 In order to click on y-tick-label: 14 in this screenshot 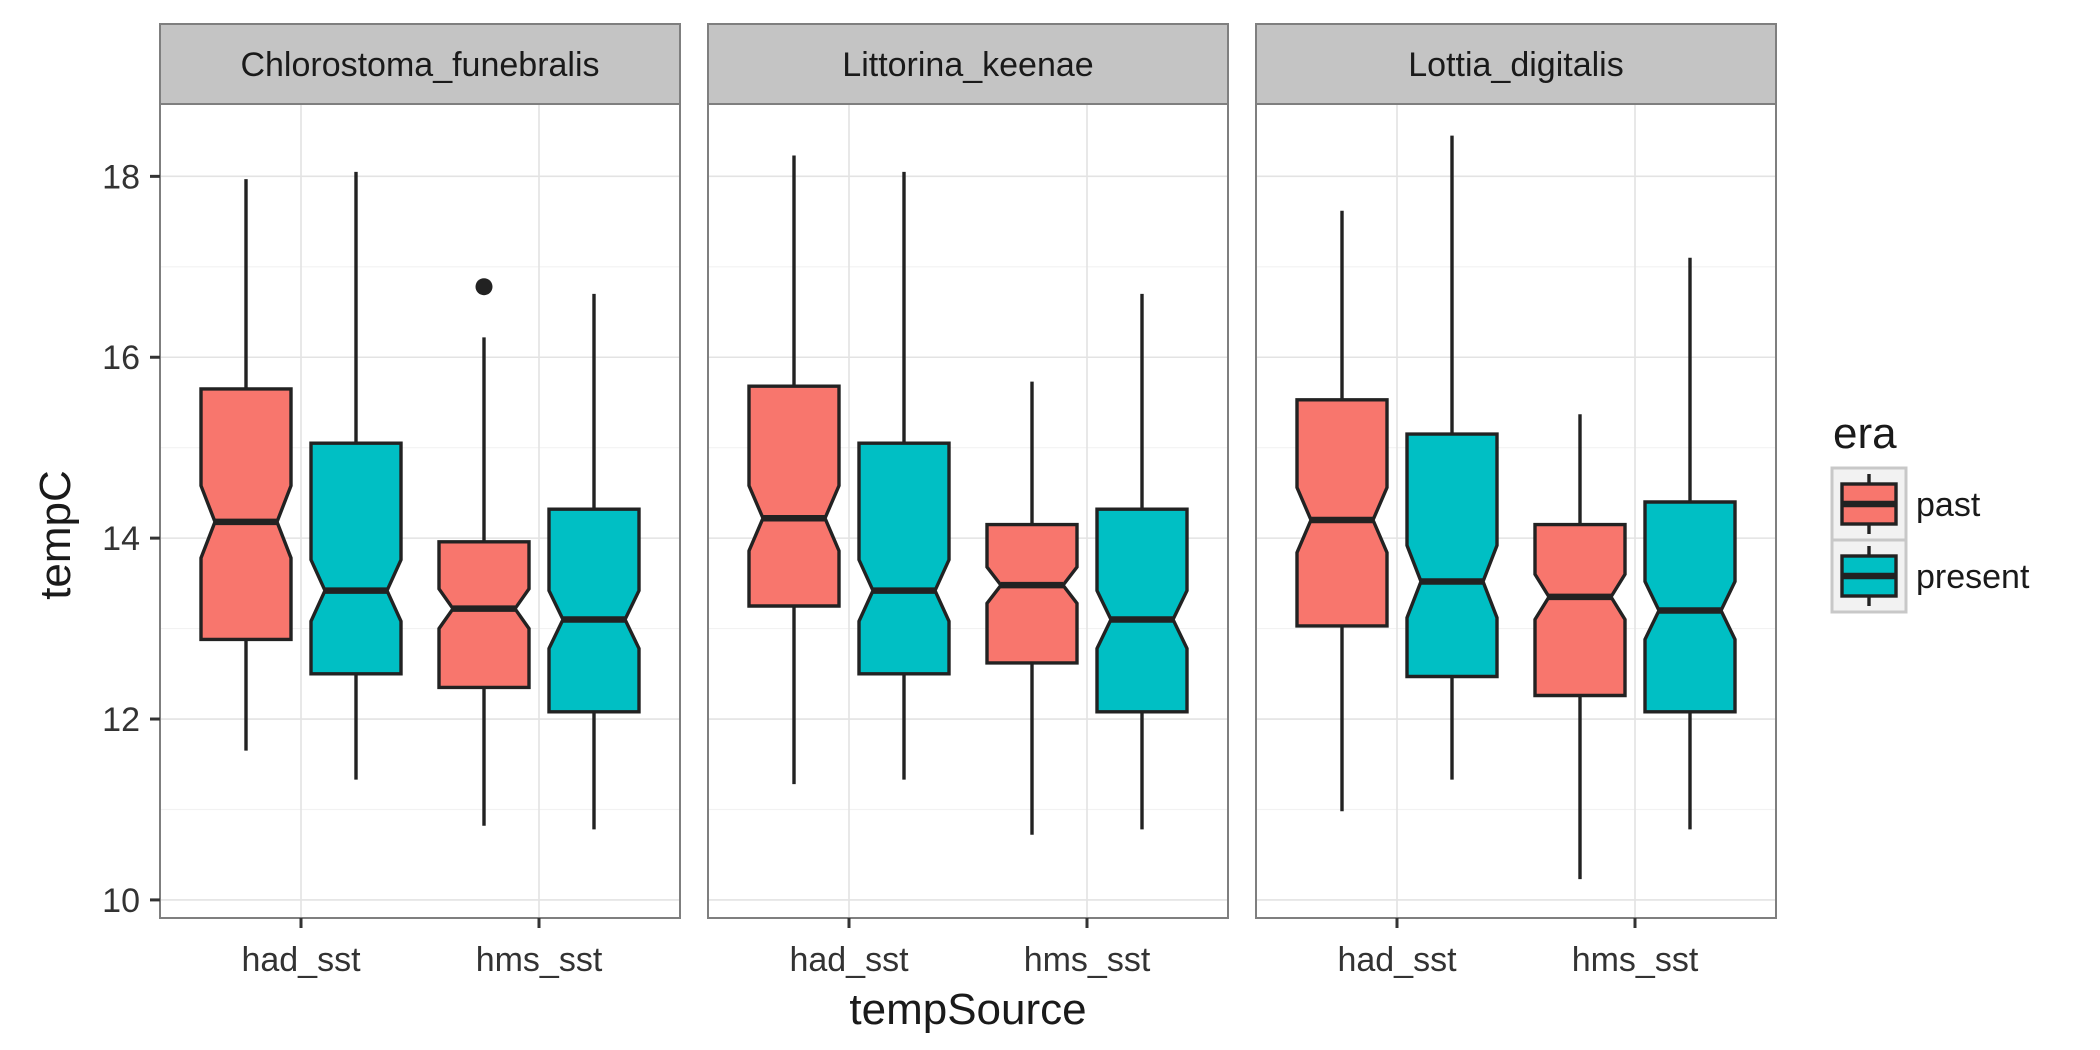, I will do `click(121, 539)`.